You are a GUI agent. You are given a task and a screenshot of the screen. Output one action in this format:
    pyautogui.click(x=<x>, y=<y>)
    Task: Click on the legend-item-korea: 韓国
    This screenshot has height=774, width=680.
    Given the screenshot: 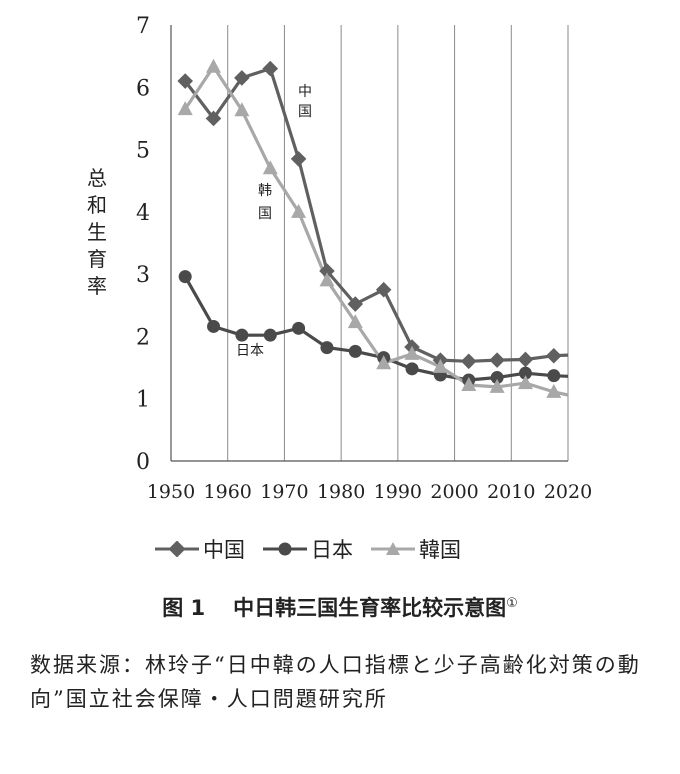 What is the action you would take?
    pyautogui.click(x=416, y=549)
    